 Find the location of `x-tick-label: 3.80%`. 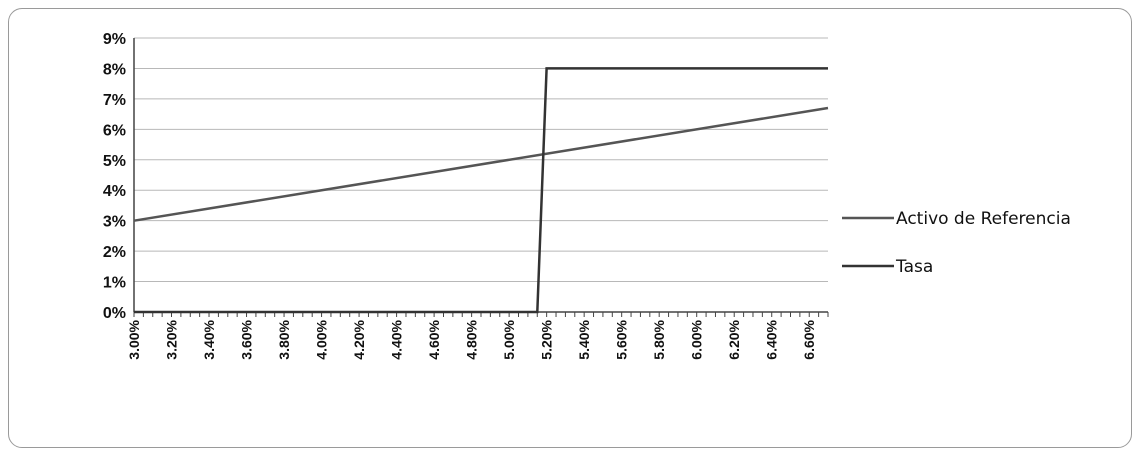

x-tick-label: 3.80% is located at coordinates (284, 339).